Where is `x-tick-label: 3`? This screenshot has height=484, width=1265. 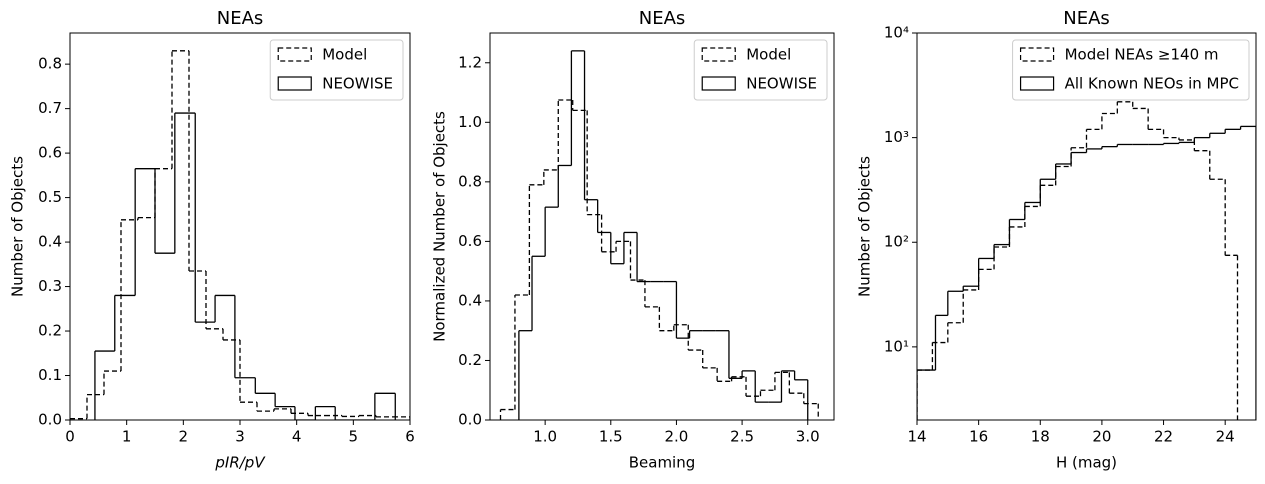
x-tick-label: 3 is located at coordinates (240, 437).